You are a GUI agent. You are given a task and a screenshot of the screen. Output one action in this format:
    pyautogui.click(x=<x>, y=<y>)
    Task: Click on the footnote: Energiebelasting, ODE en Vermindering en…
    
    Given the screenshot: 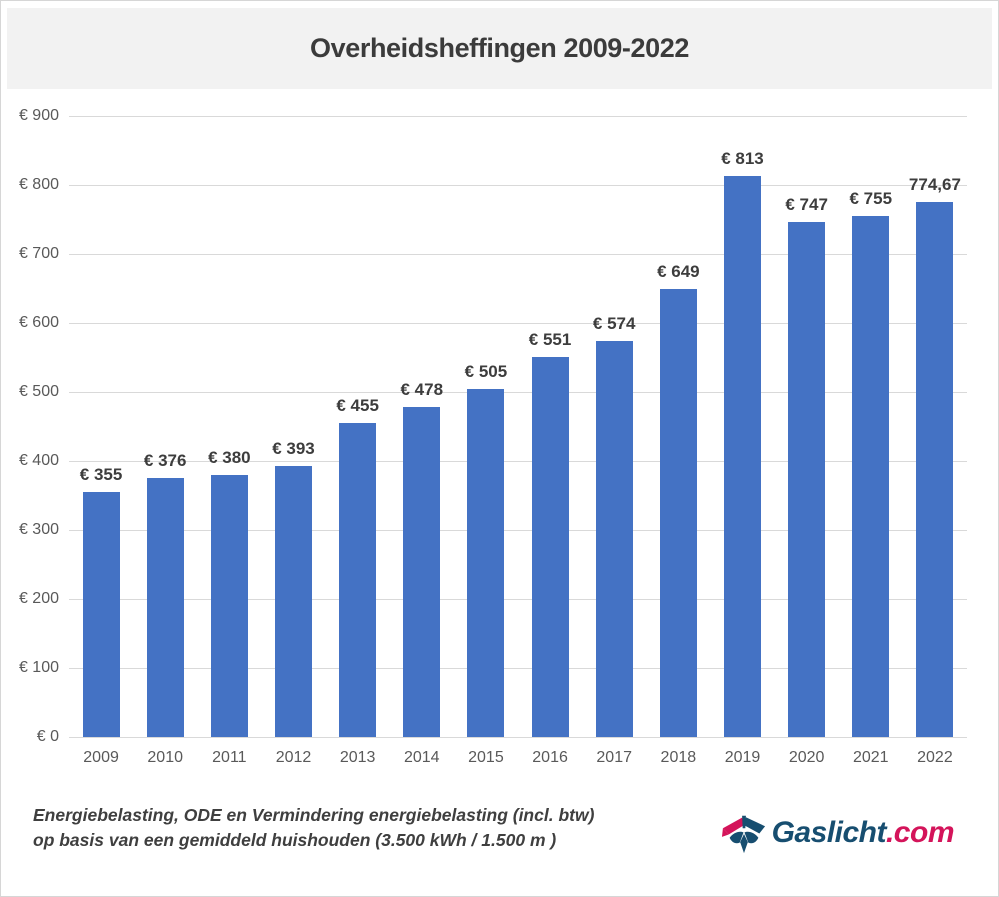 What is the action you would take?
    pyautogui.click(x=353, y=828)
    